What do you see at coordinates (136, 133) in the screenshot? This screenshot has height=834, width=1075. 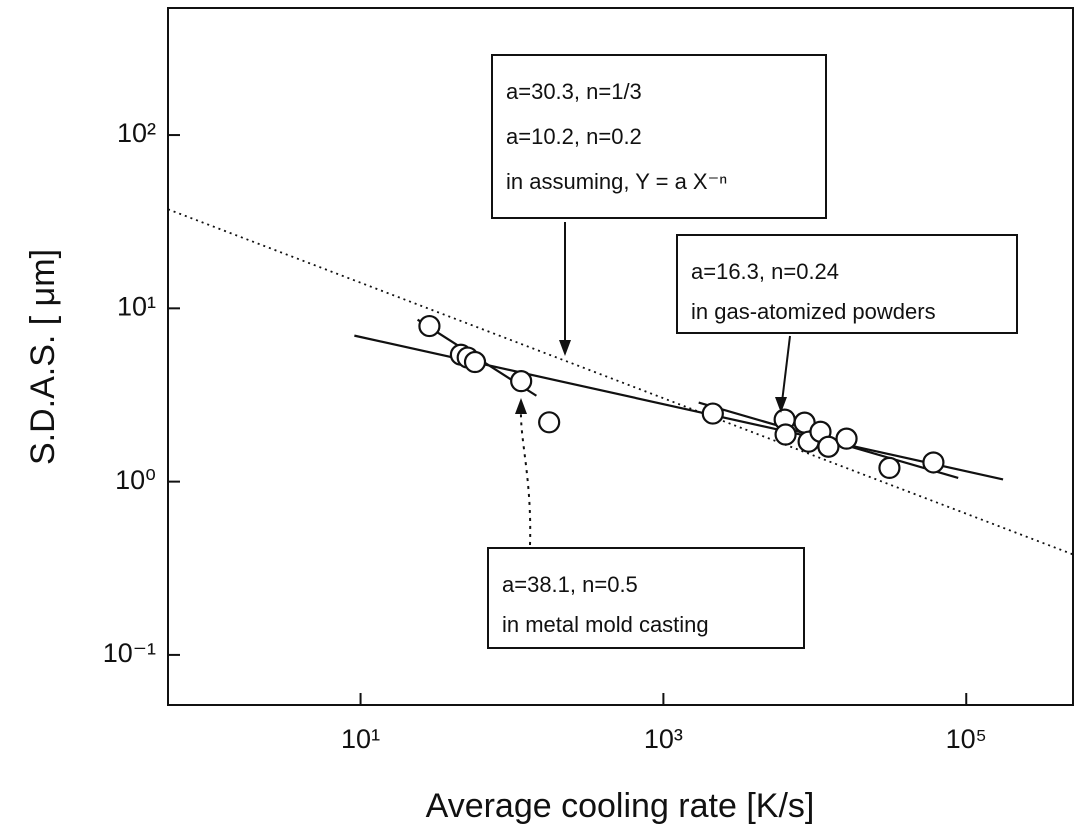 I see `y-tick-label: 10²` at bounding box center [136, 133].